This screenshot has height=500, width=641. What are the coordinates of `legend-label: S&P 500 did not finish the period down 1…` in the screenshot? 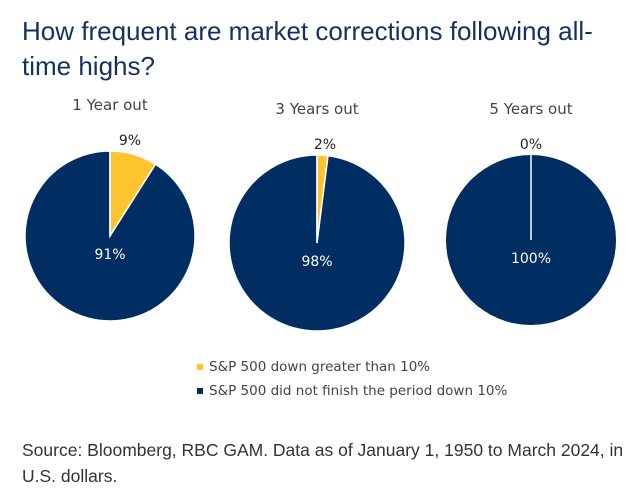 It's located at (358, 391).